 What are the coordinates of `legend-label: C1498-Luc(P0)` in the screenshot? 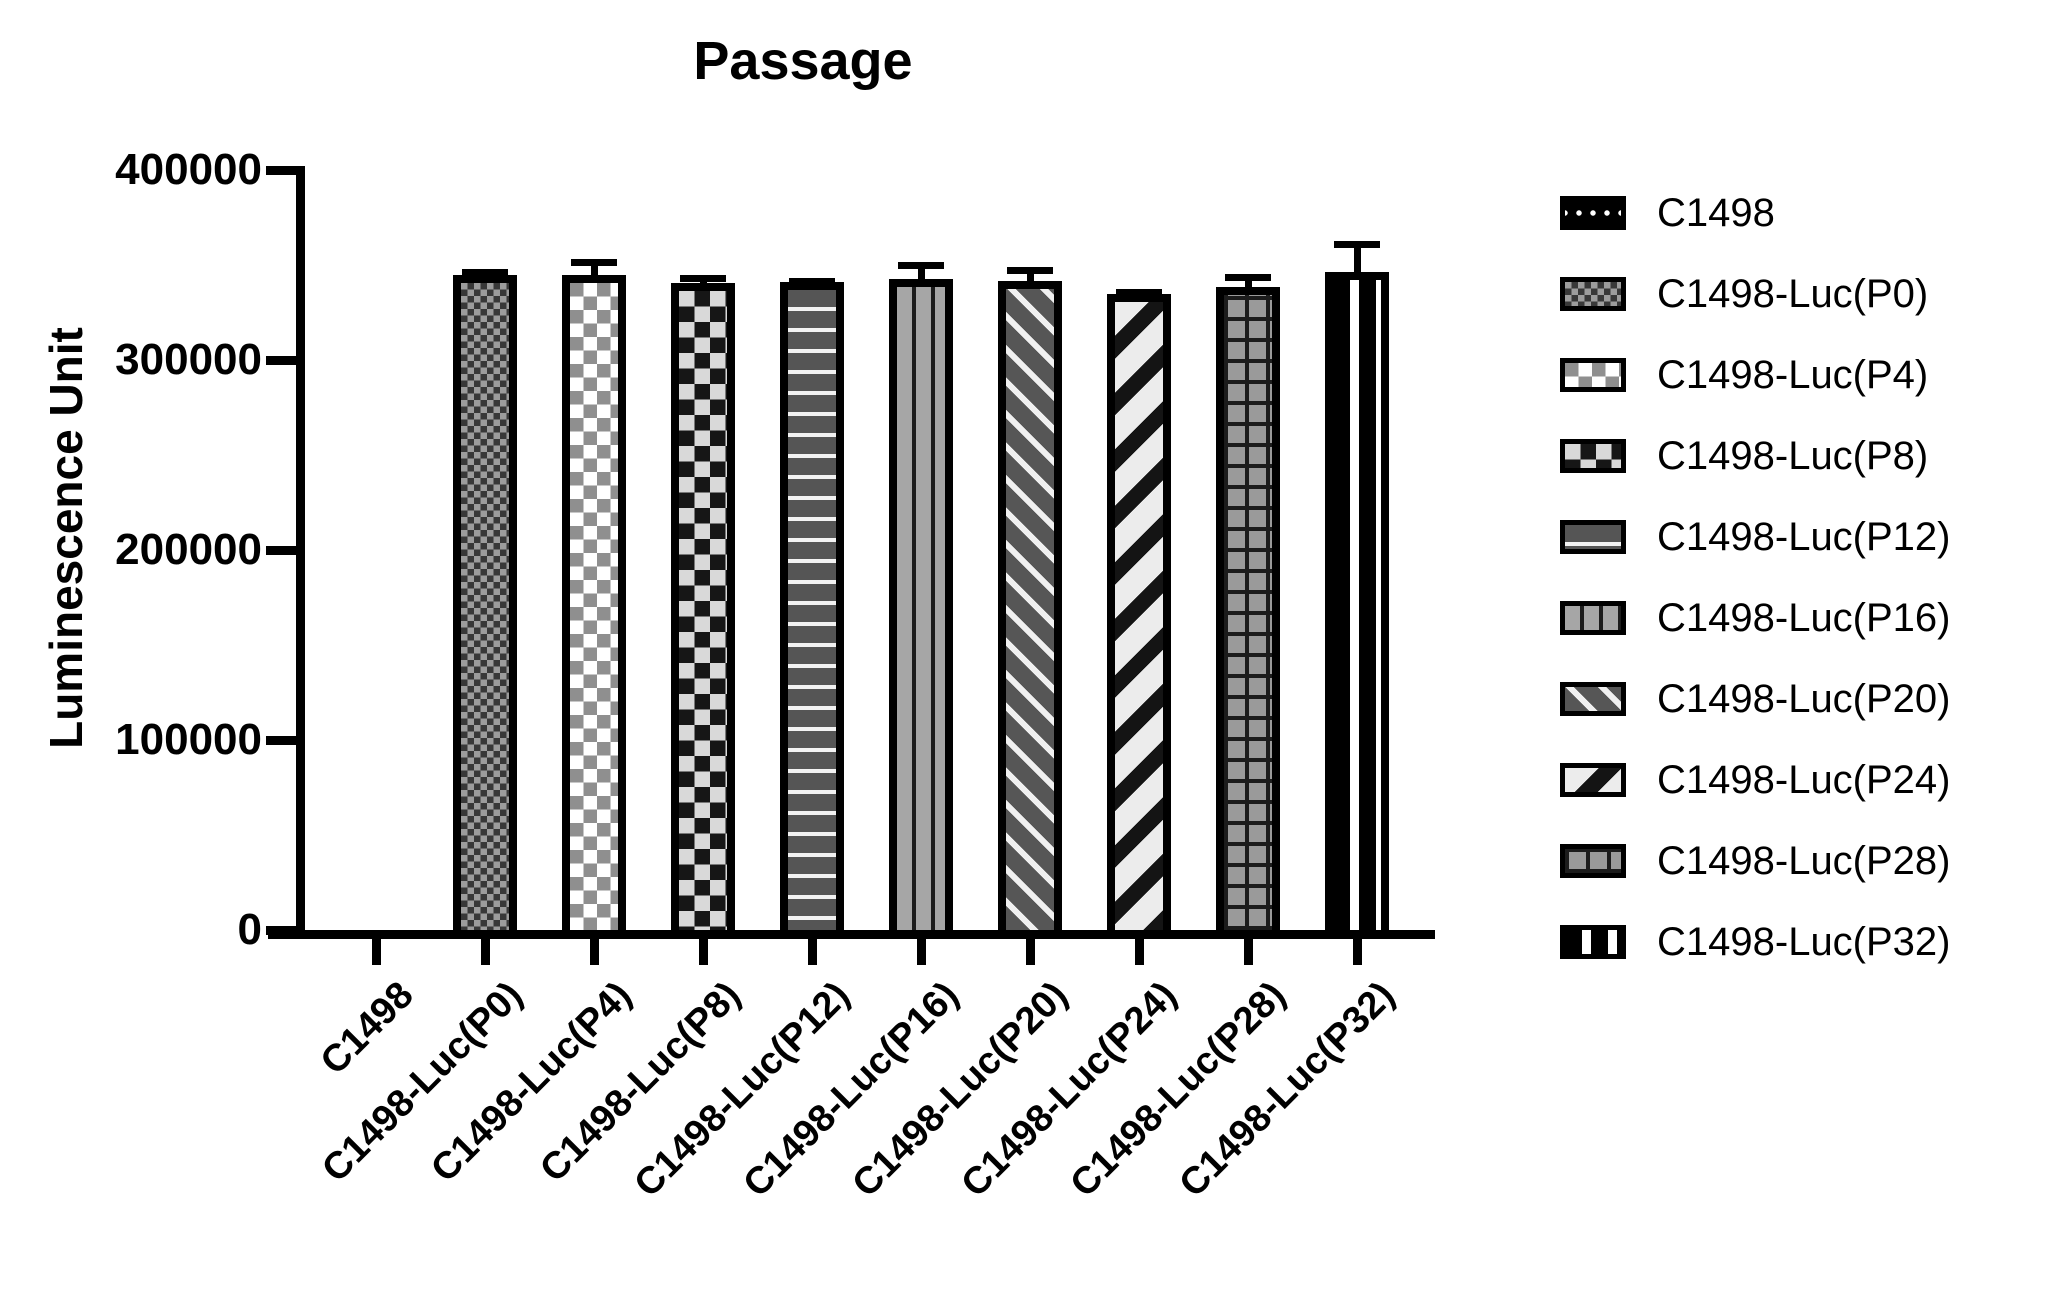 It's located at (1793, 294).